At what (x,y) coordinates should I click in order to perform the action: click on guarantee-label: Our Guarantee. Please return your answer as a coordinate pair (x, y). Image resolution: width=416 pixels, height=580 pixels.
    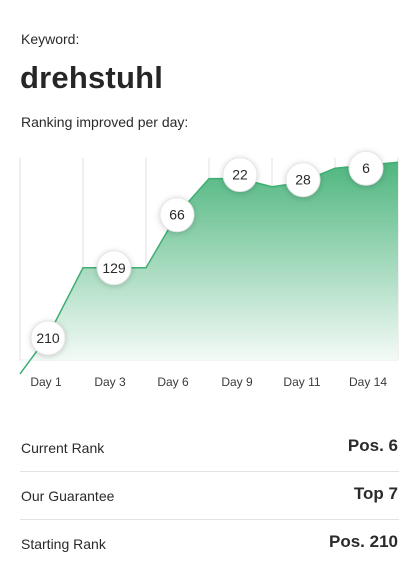
    Looking at the image, I should click on (68, 496).